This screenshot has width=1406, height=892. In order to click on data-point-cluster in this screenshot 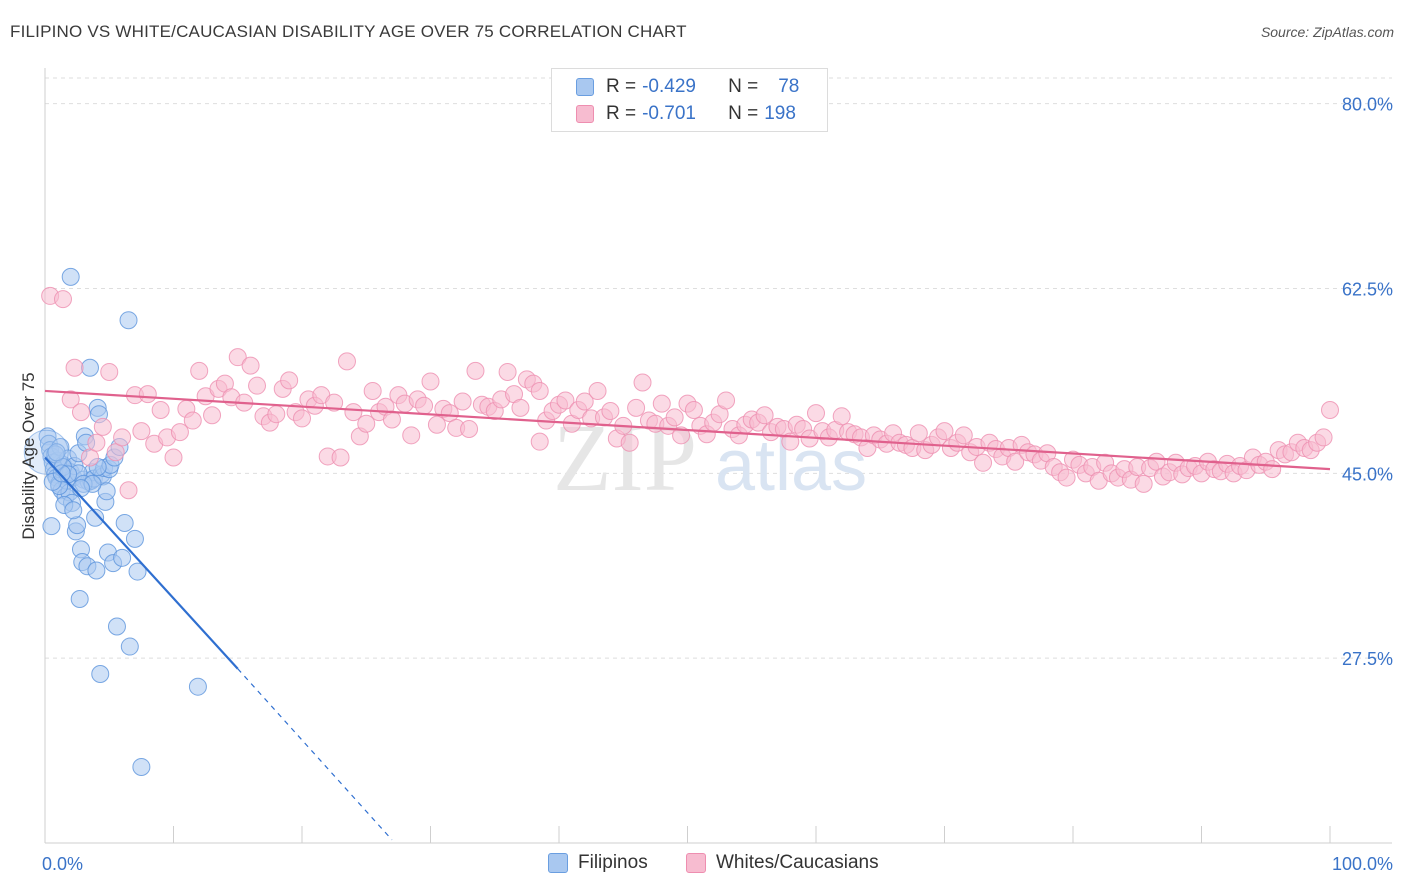, I will do `click(46, 452)`.